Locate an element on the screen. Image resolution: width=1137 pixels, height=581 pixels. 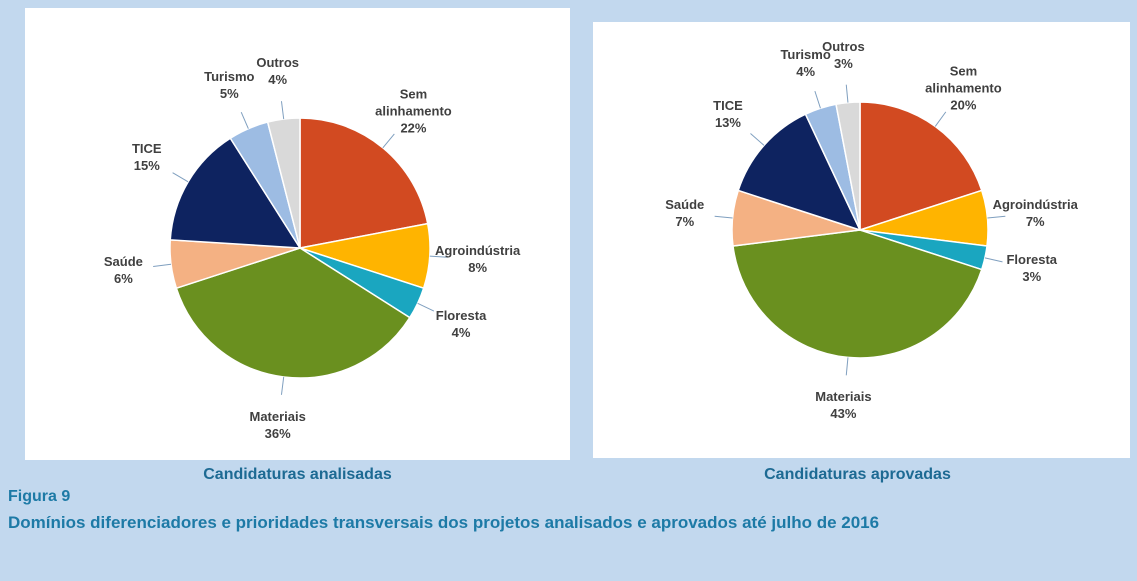
slice-label: Floresta 4% is located at coordinates (461, 324).